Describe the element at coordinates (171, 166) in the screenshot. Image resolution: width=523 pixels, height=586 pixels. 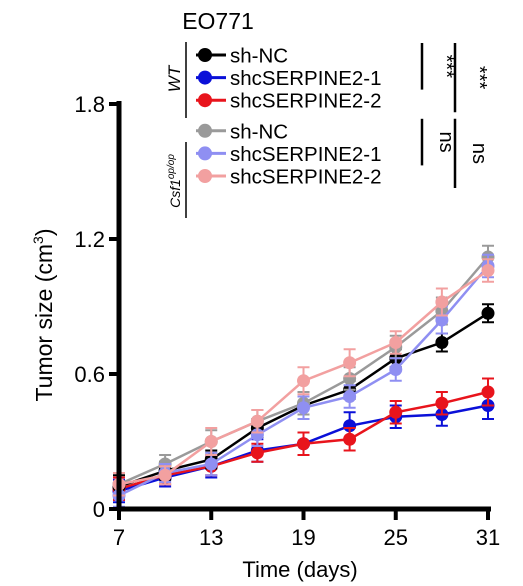
I see `legend-group-csf1-label-sup: op/op` at that location.